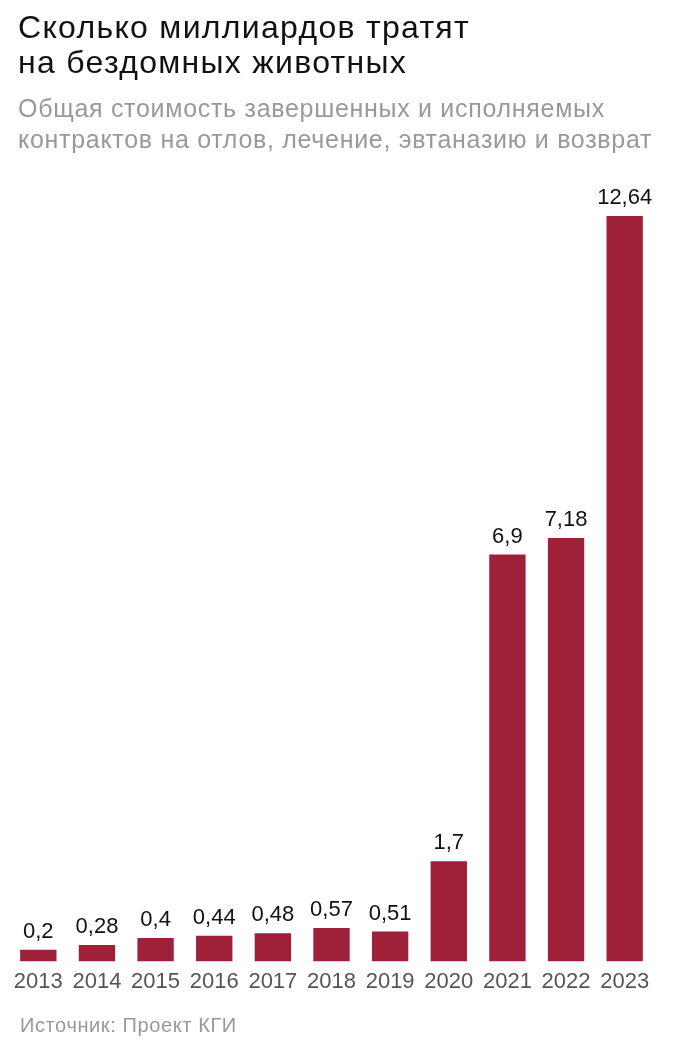 The height and width of the screenshot is (1050, 680). Describe the element at coordinates (156, 980) in the screenshot. I see `x-tick-label: 2015` at that location.